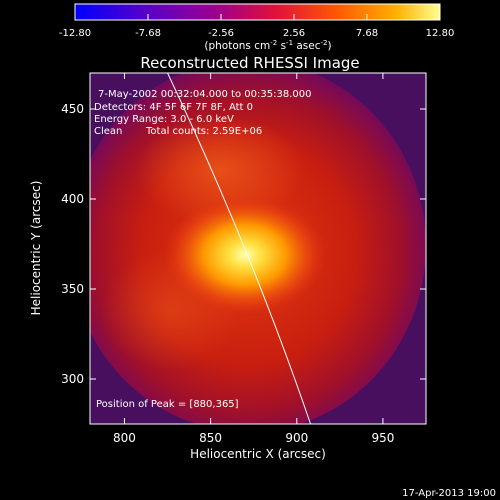 Image resolution: width=500 pixels, height=500 pixels. I want to click on colorbar-gradient, so click(257, 12).